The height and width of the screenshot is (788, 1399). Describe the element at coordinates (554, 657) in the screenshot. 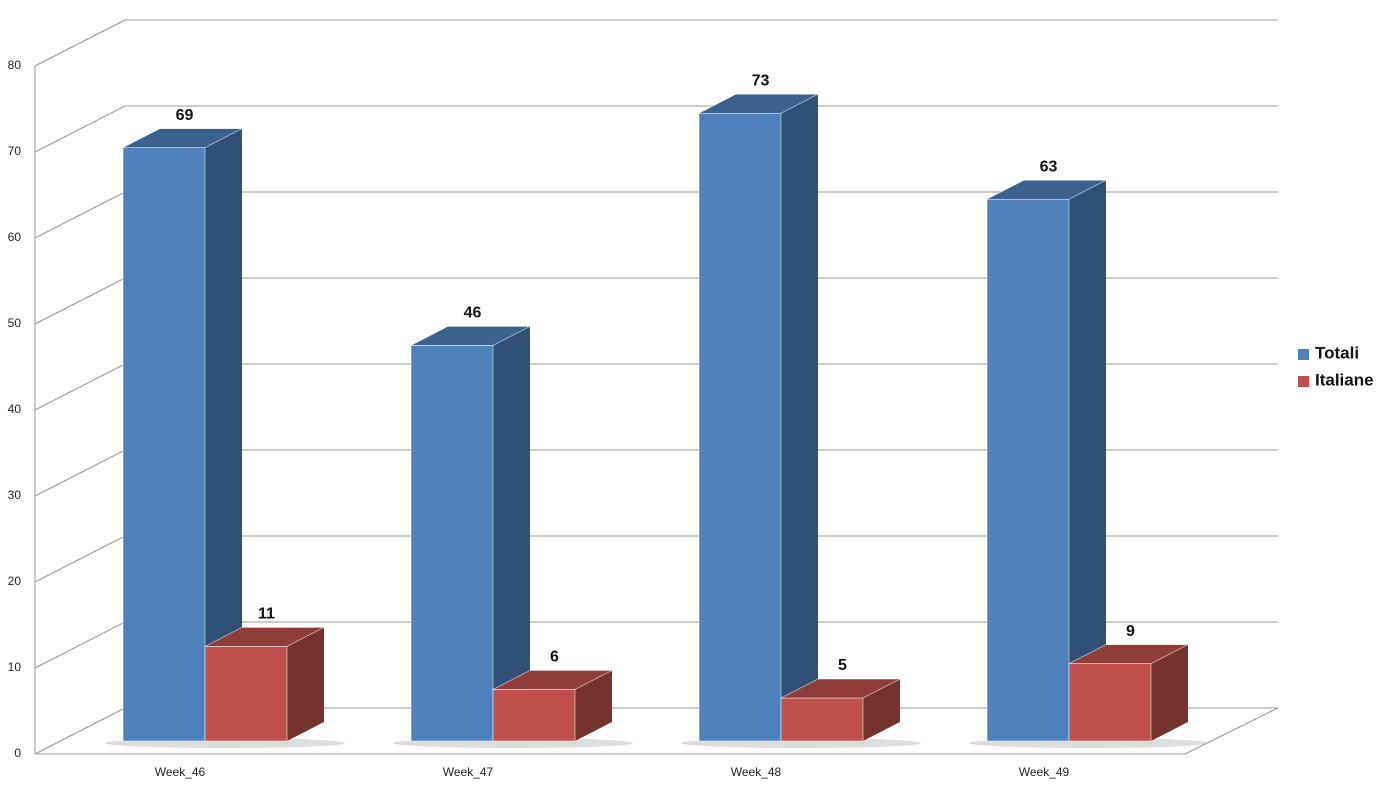

I see `data-label: 6` at that location.